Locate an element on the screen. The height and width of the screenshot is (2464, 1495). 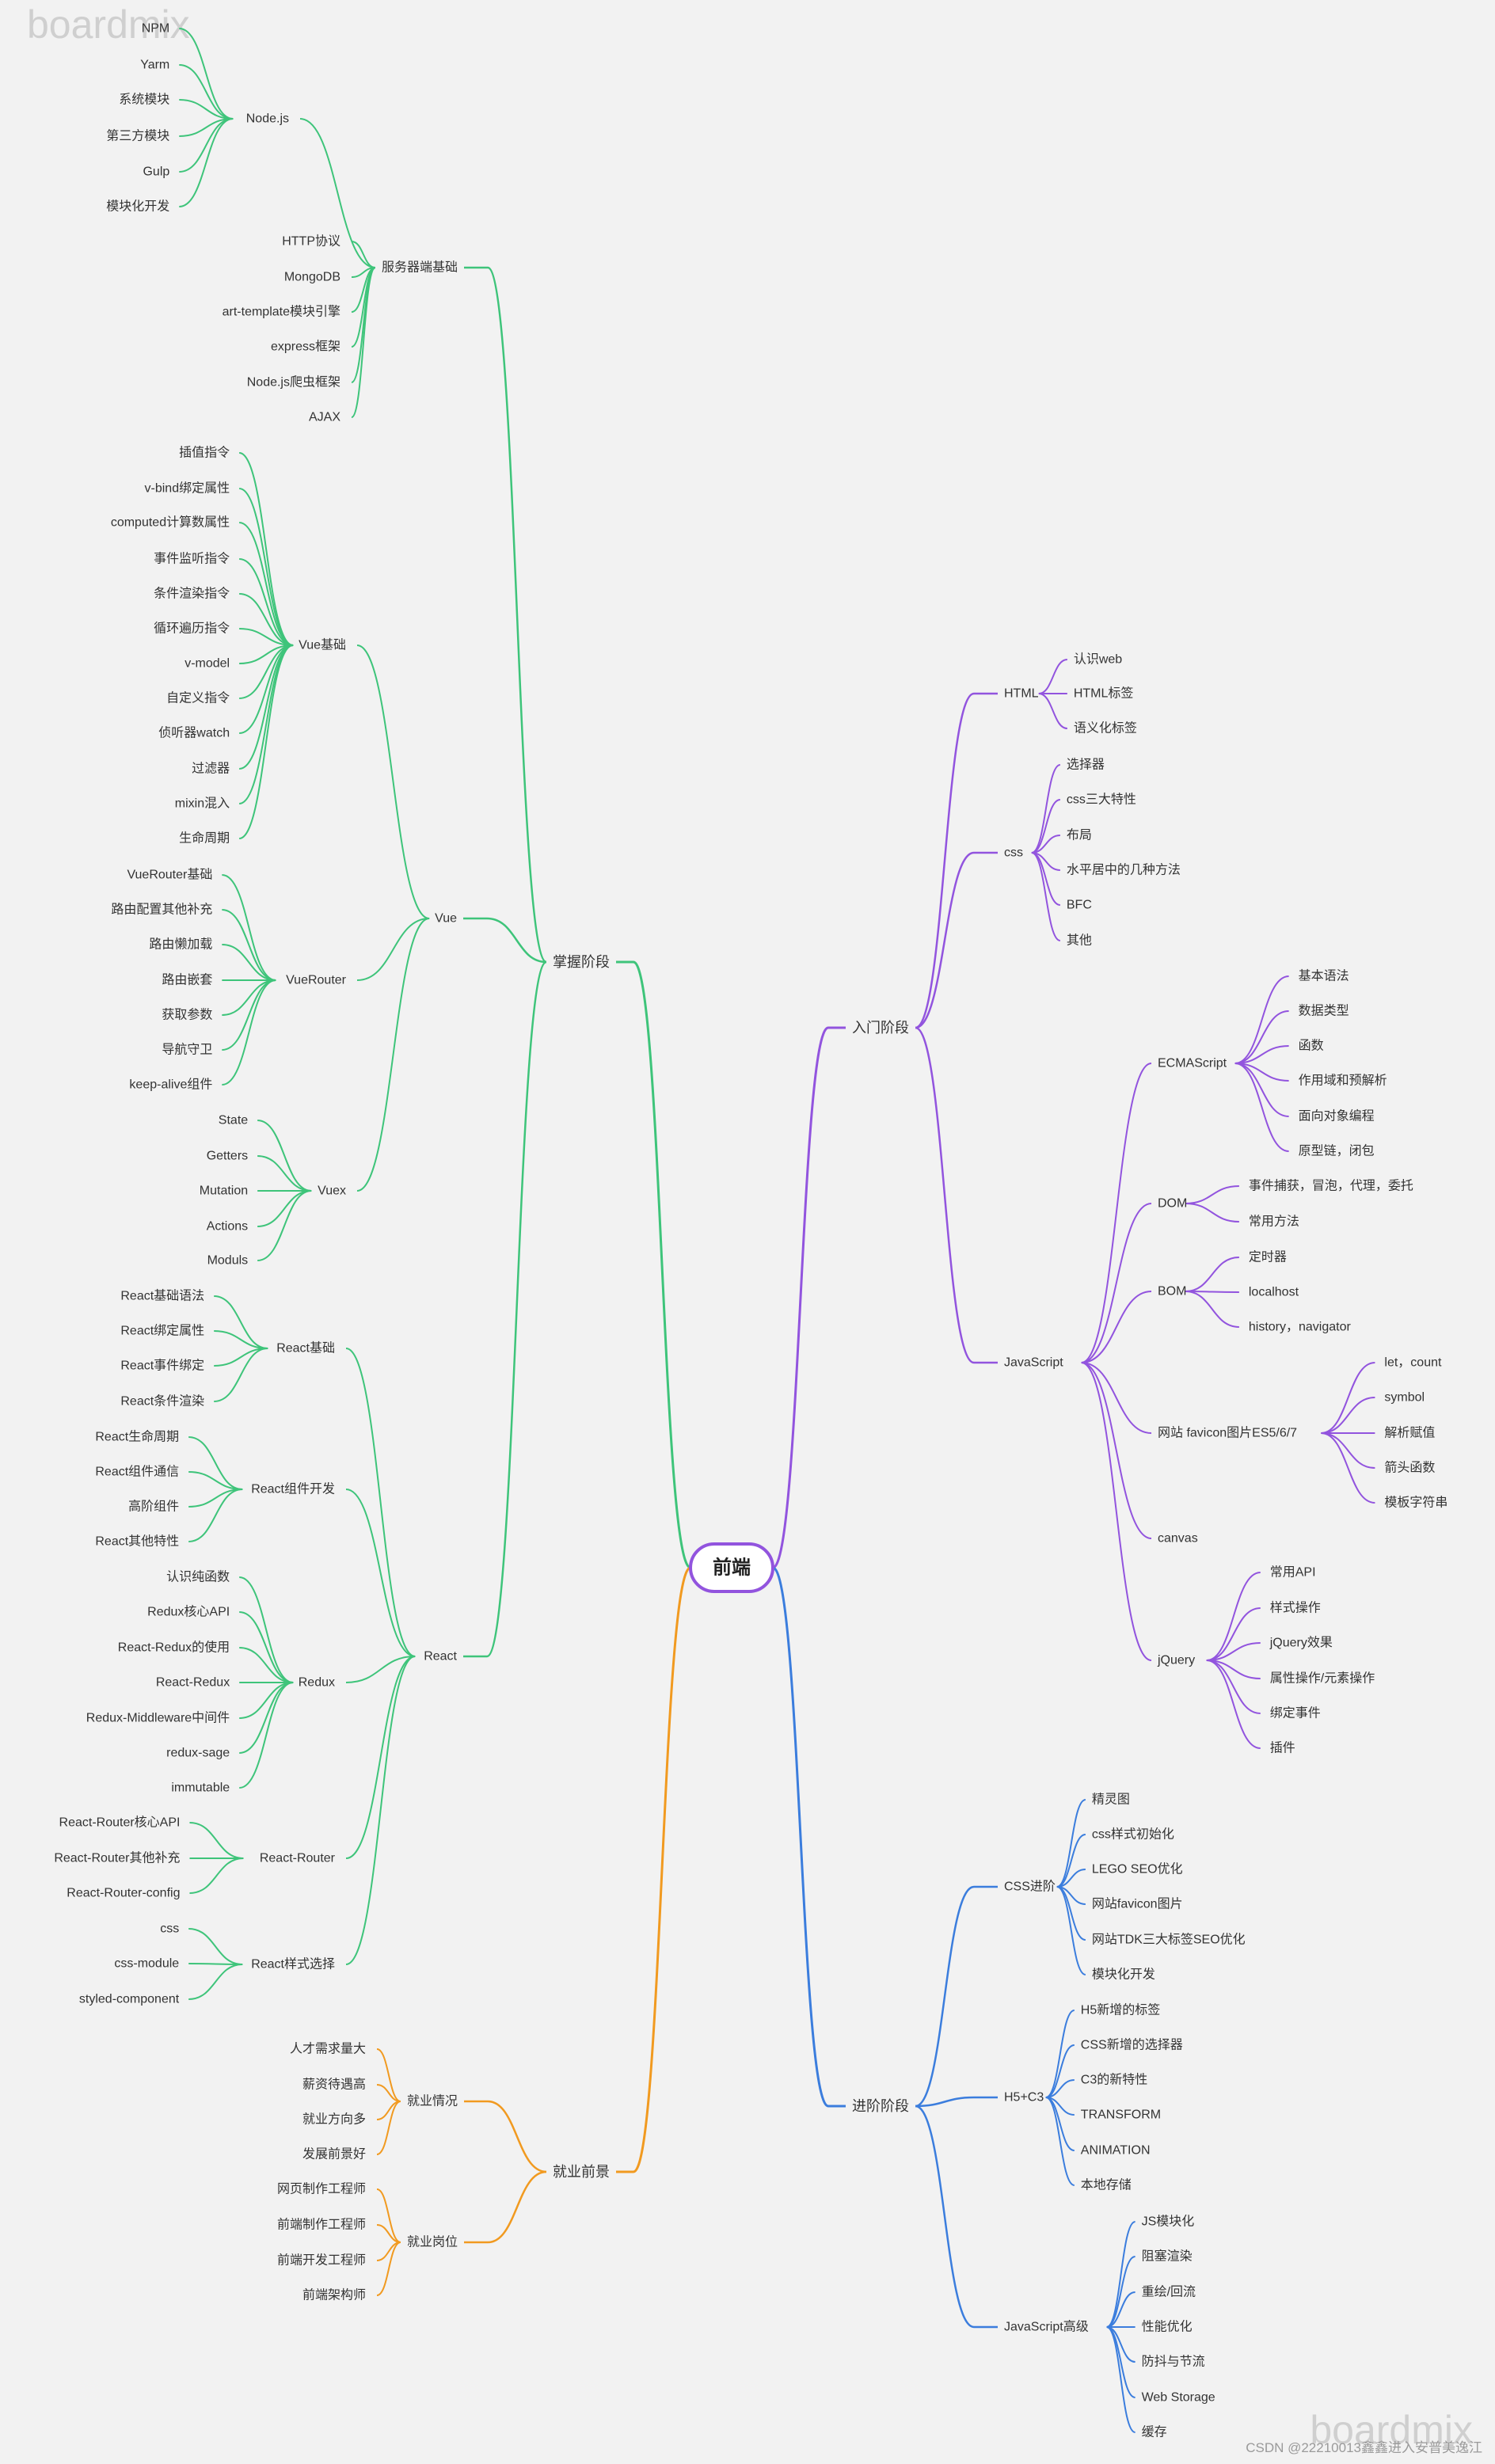
node-label-cn: 属性操作/元素操作 is located at coordinates (1322, 1678).